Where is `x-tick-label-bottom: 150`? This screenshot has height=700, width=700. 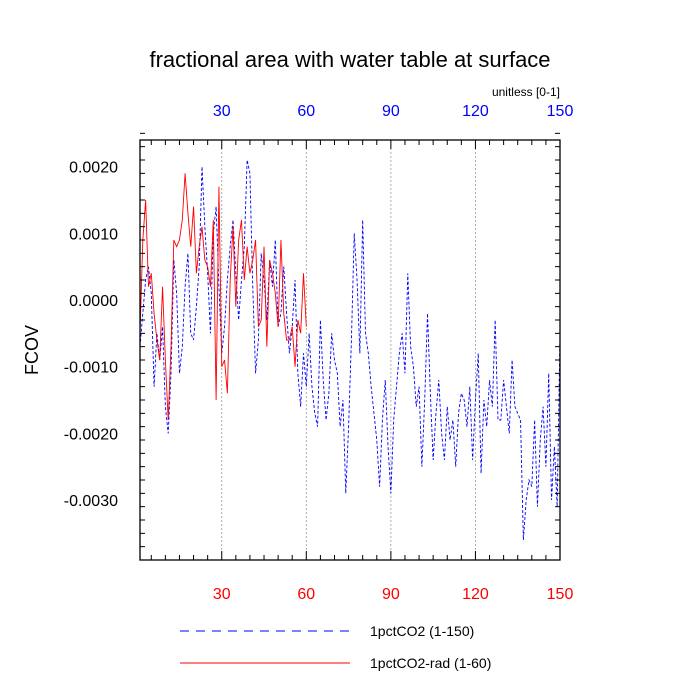 x-tick-label-bottom: 150 is located at coordinates (560, 594).